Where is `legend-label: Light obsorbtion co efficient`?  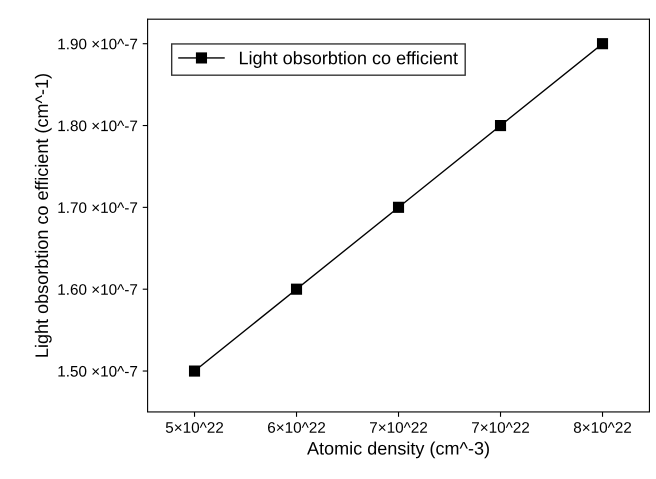 legend-label: Light obsorbtion co efficient is located at coordinates (349, 59).